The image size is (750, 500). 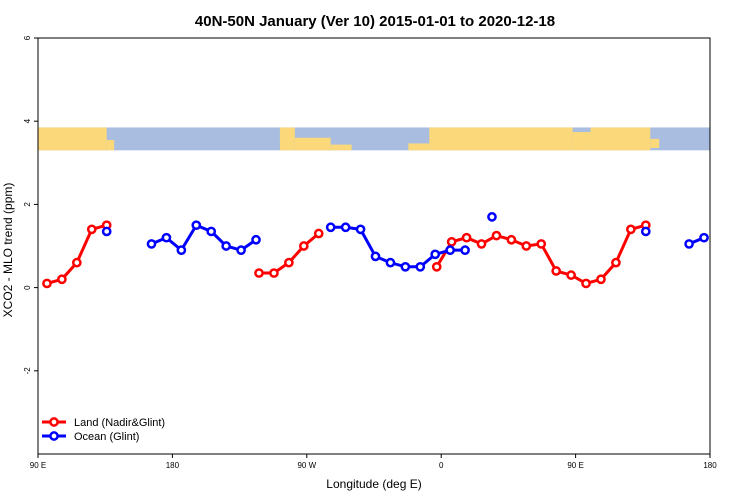 I want to click on x-axis: 90 E 180 90 W 0 90 E 180, so click(x=373, y=462).